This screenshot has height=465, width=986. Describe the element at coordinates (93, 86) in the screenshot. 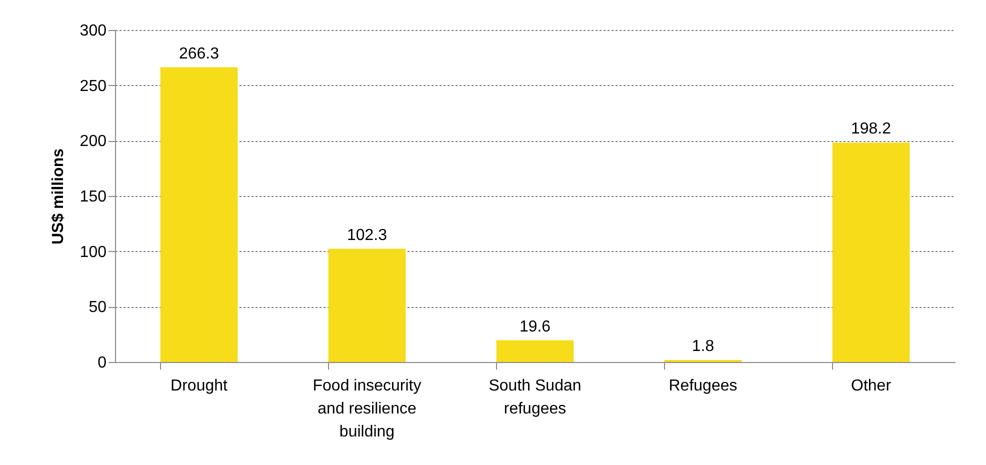

I see `y-tick-label: 250` at that location.